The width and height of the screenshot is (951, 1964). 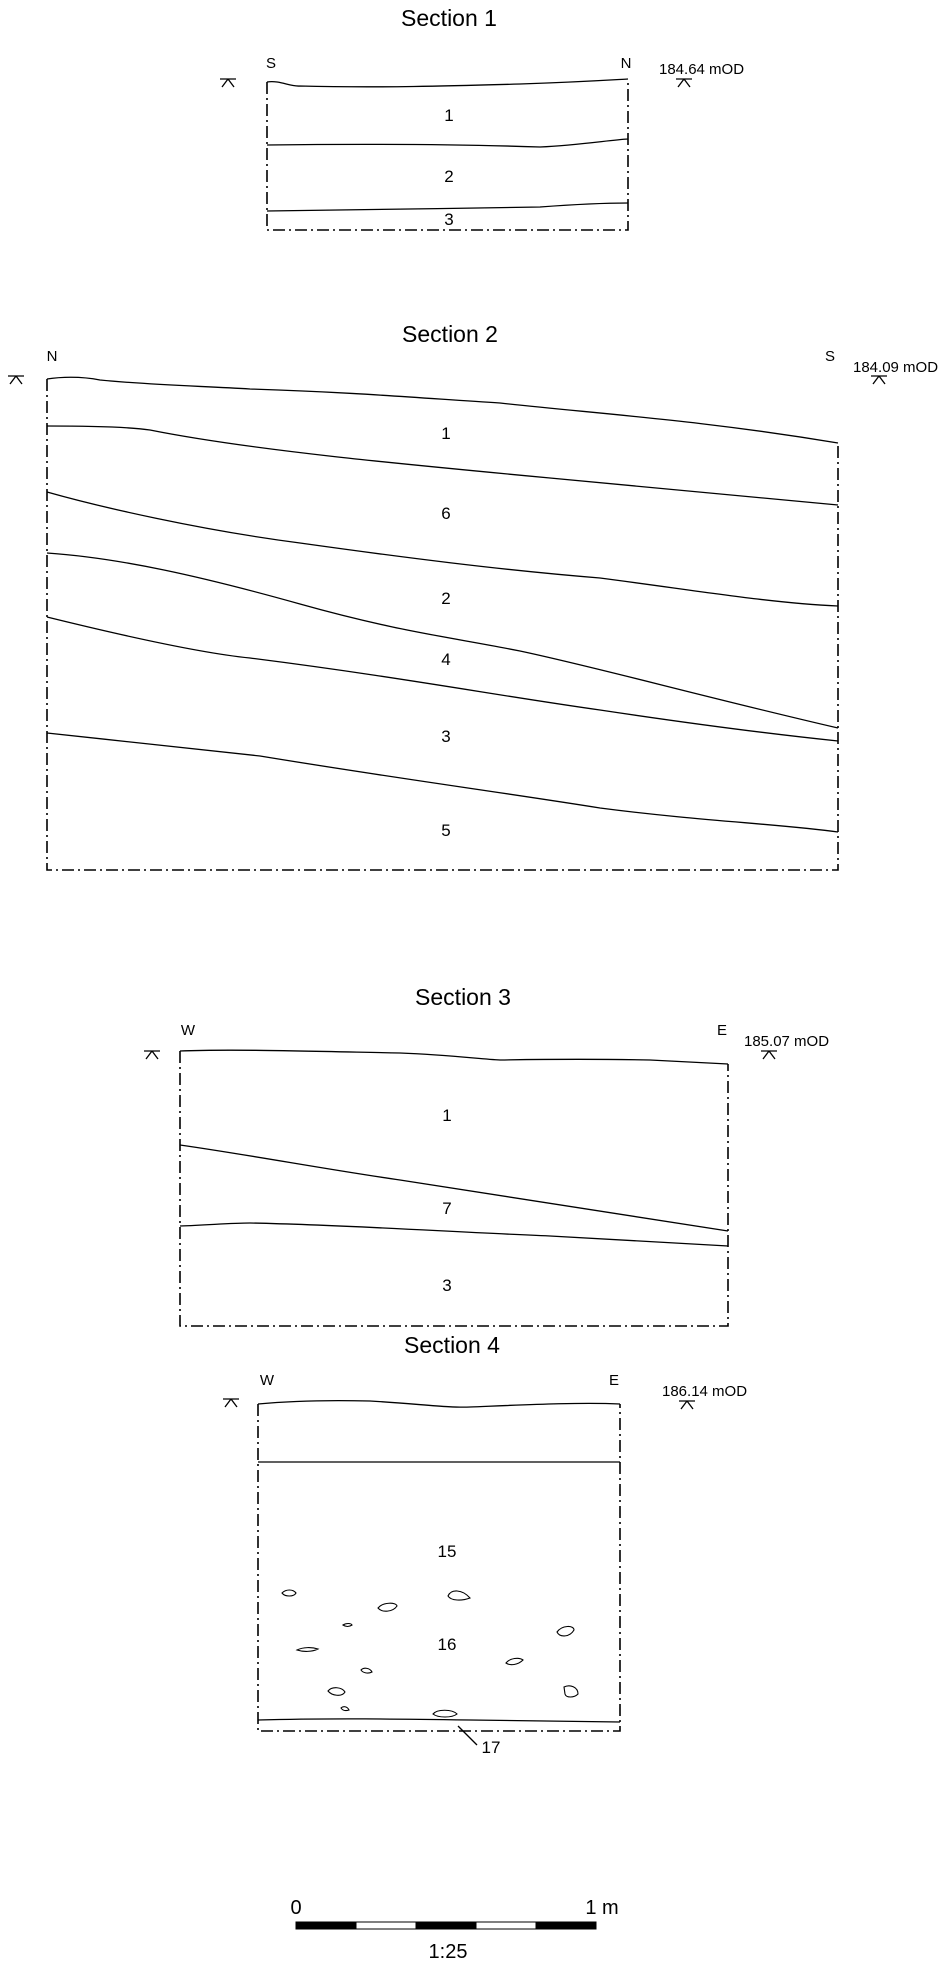 What do you see at coordinates (601, 1908) in the screenshot?
I see `scale-bar-end-label: 1 m` at bounding box center [601, 1908].